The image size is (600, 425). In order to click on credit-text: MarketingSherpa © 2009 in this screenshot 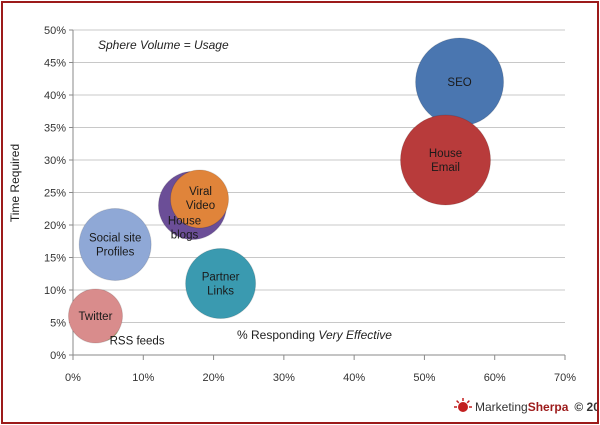, I will do `click(536, 407)`.